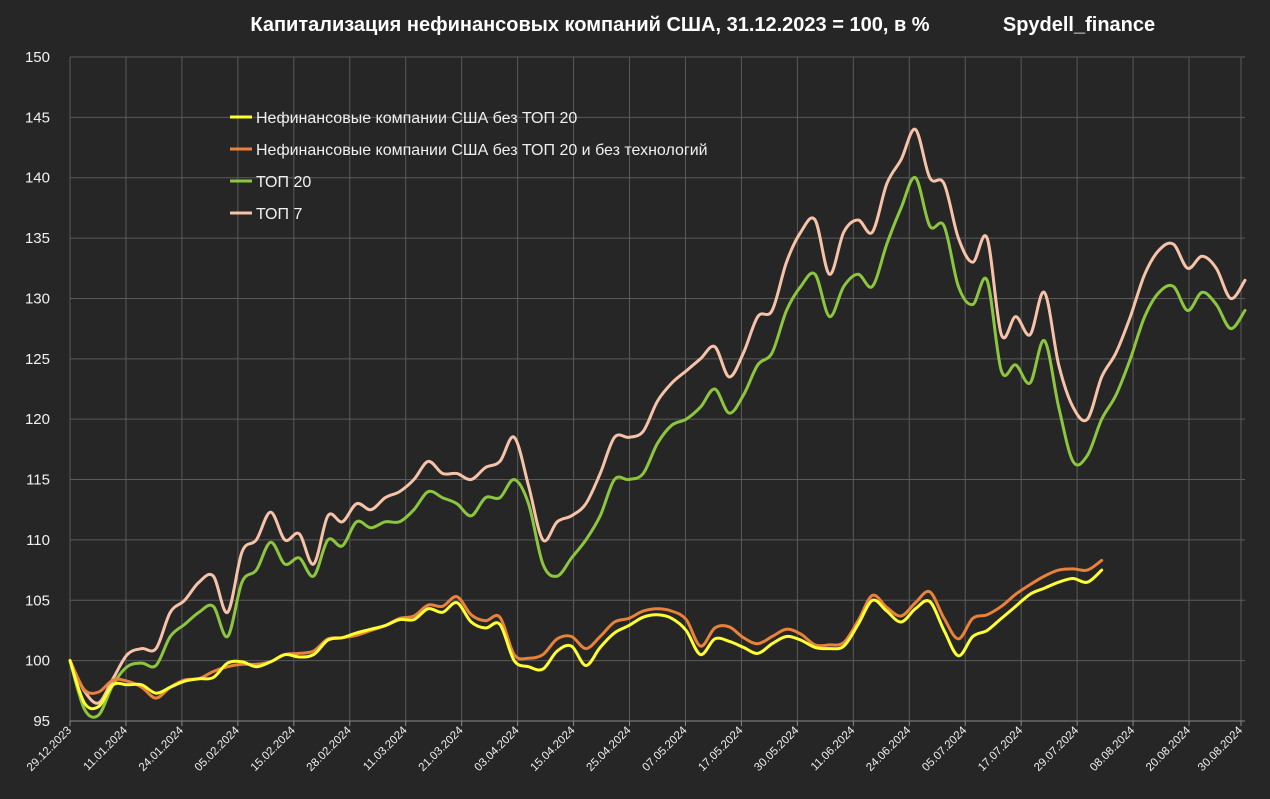 This screenshot has height=799, width=1270. What do you see at coordinates (279, 214) in the screenshot?
I see `legend-entry: ТОП 7` at bounding box center [279, 214].